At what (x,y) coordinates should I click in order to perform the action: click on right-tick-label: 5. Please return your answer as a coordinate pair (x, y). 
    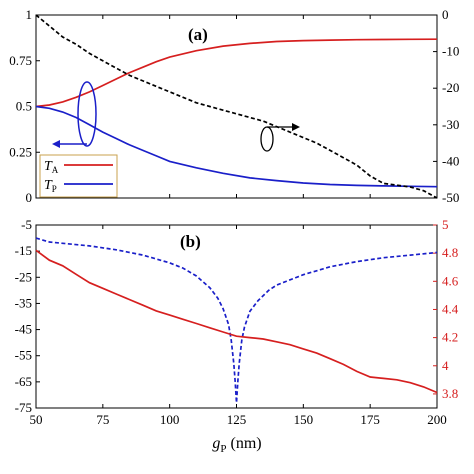
    Looking at the image, I should click on (445, 224).